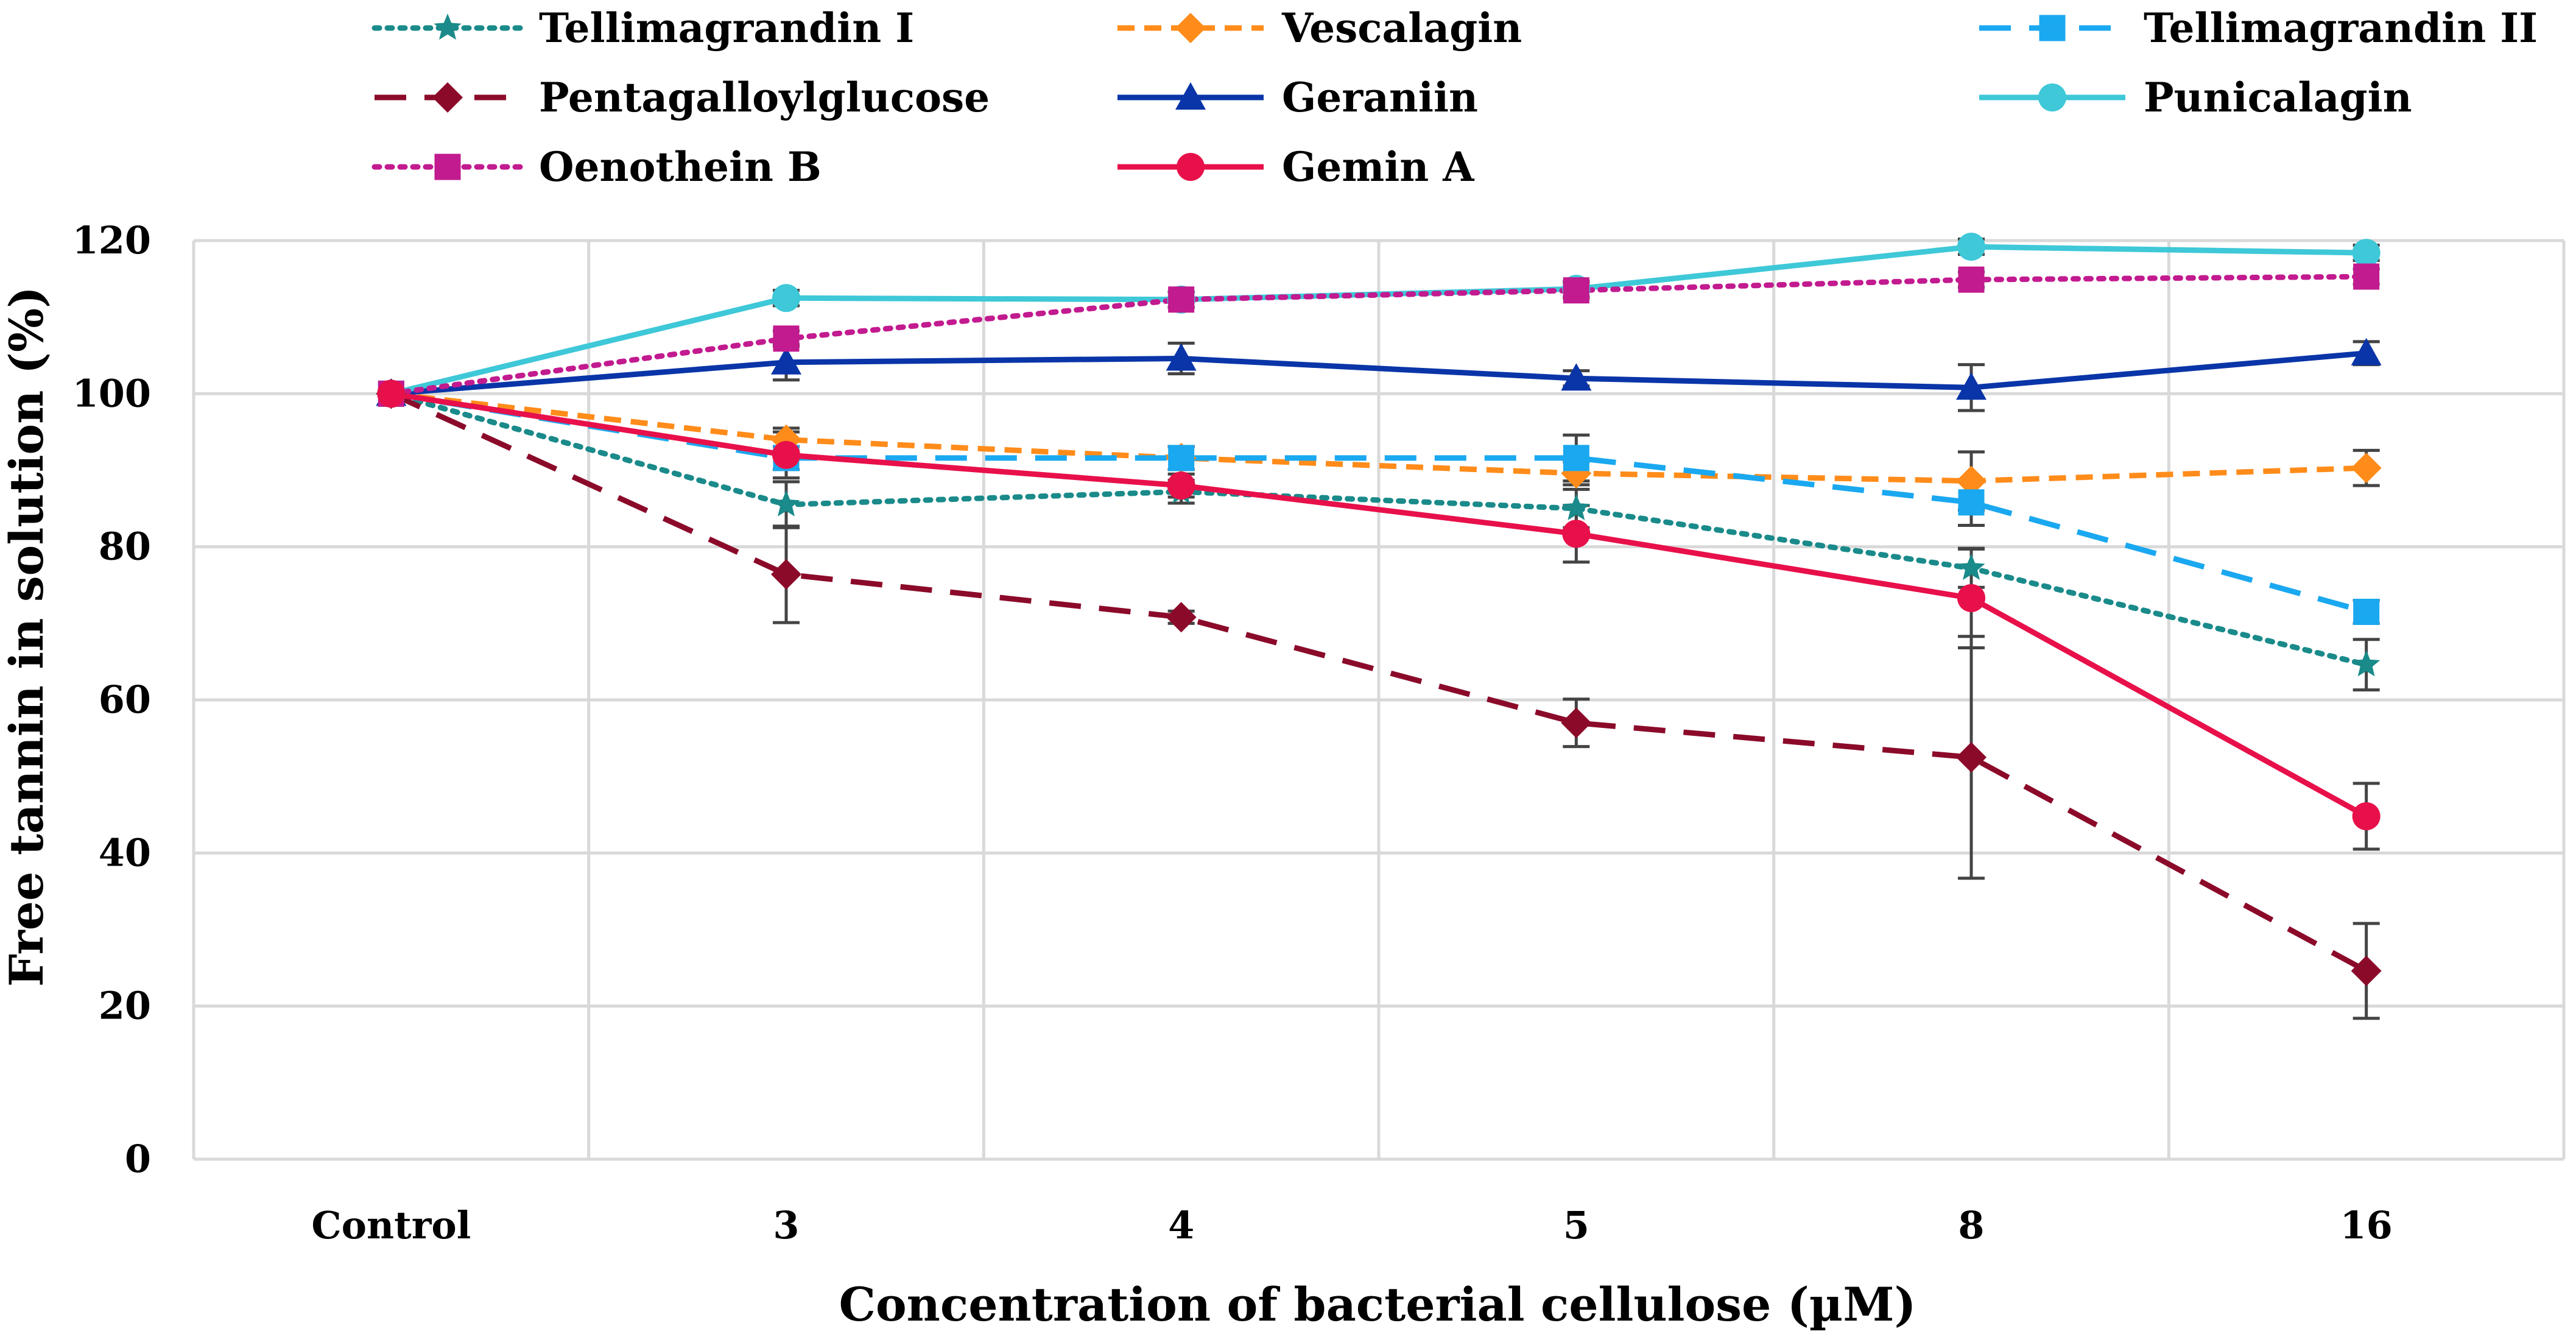  What do you see at coordinates (1378, 373) in the screenshot?
I see `series-line-geraniin` at bounding box center [1378, 373].